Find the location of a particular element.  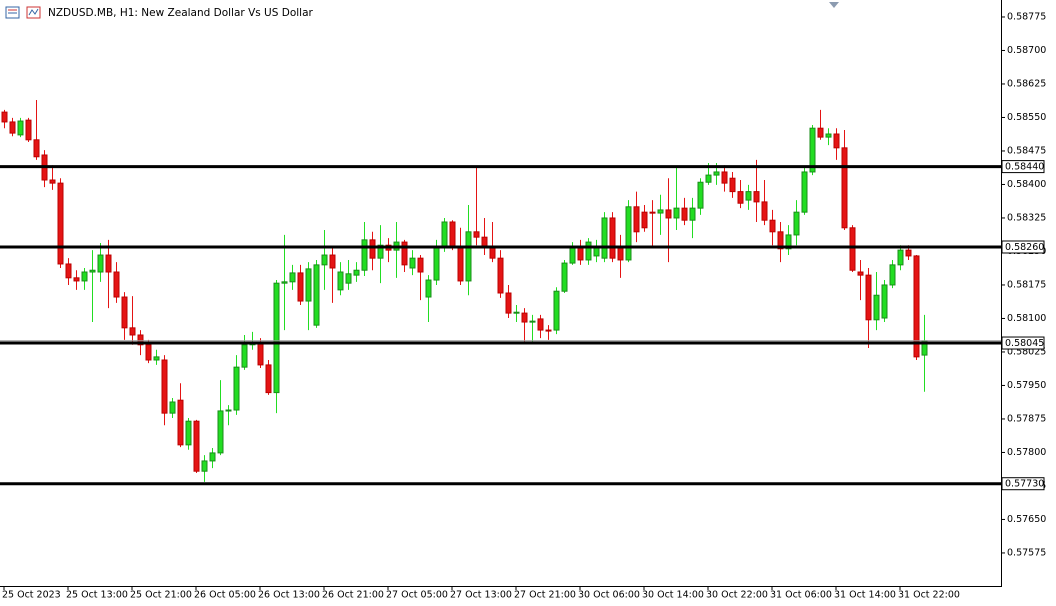

x-tick-label: 26 Oct 05:00 is located at coordinates (225, 595).